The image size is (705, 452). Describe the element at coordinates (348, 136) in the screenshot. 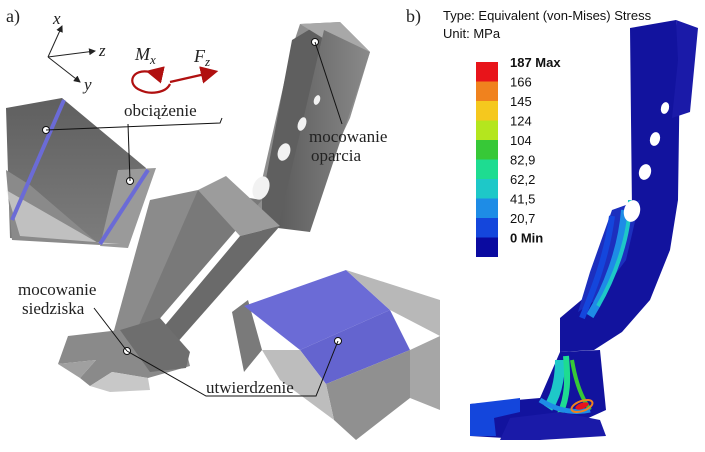

I see `backrest-mount-label-line1: mocowanie` at that location.